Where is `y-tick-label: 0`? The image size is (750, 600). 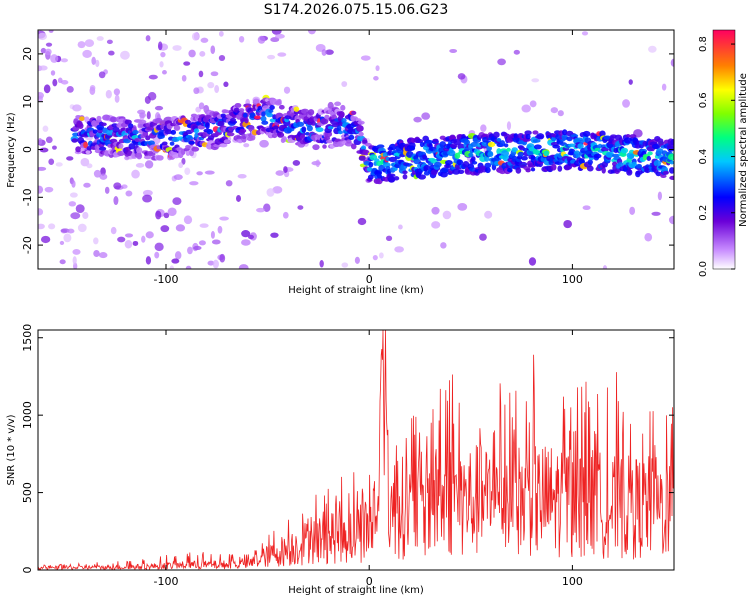 y-tick-label: 0 is located at coordinates (27, 570).